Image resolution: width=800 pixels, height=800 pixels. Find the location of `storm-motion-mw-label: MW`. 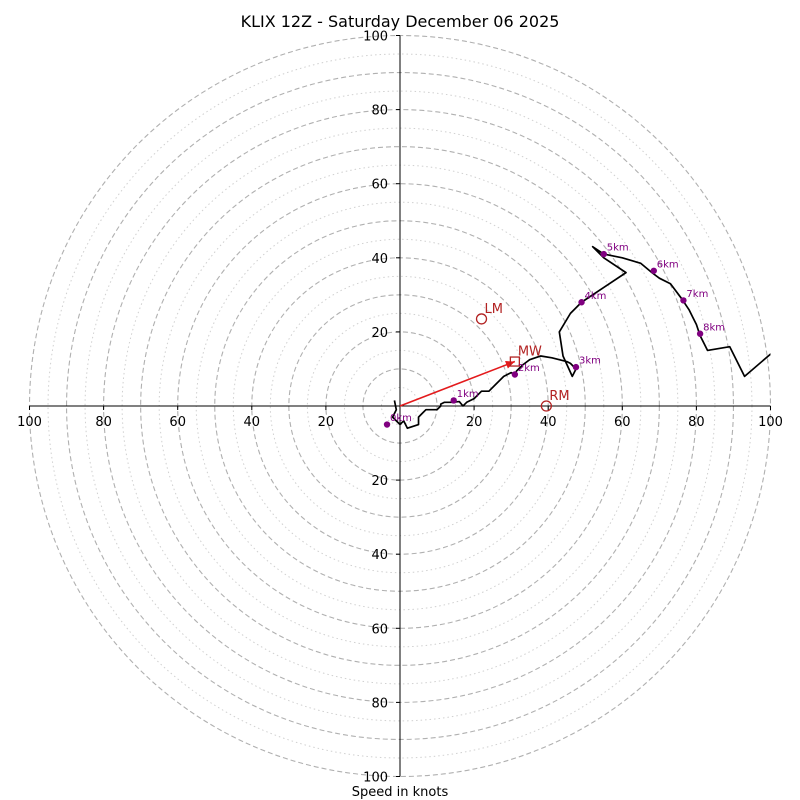

storm-motion-mw-label: MW is located at coordinates (530, 352).